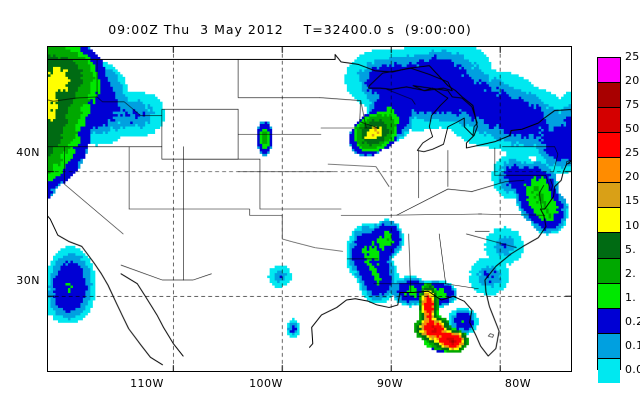  What do you see at coordinates (632, 321) in the screenshot?
I see `colorbar-tick-label: 0.25` at bounding box center [632, 321].